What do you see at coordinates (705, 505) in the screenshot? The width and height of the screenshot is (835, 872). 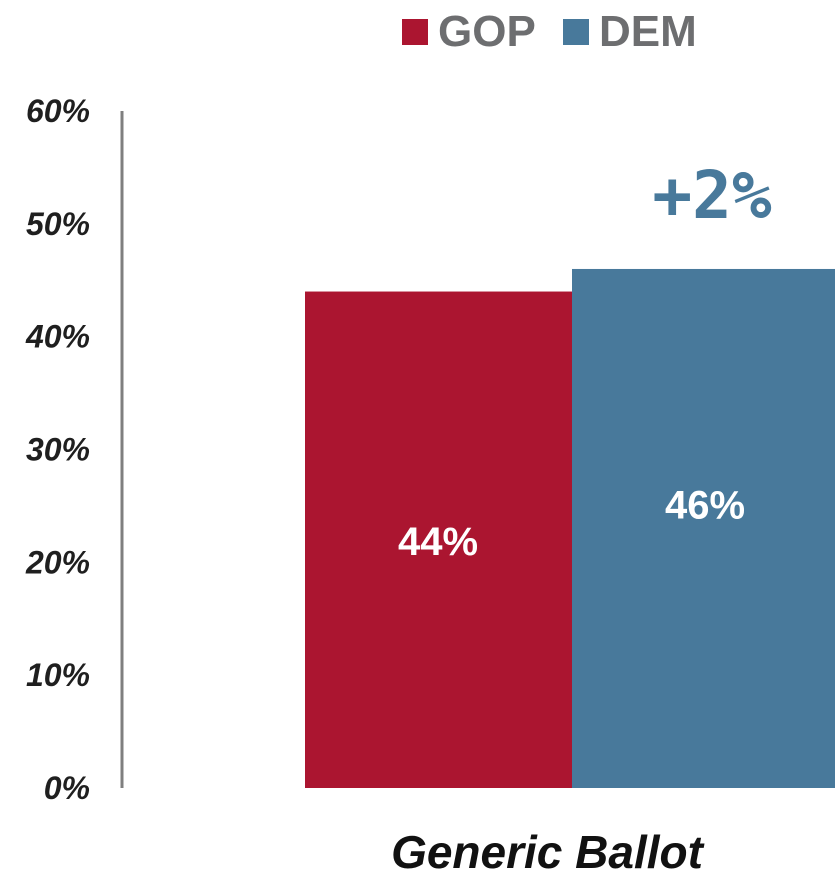 I see `bar-value-label-dem: 46%` at bounding box center [705, 505].